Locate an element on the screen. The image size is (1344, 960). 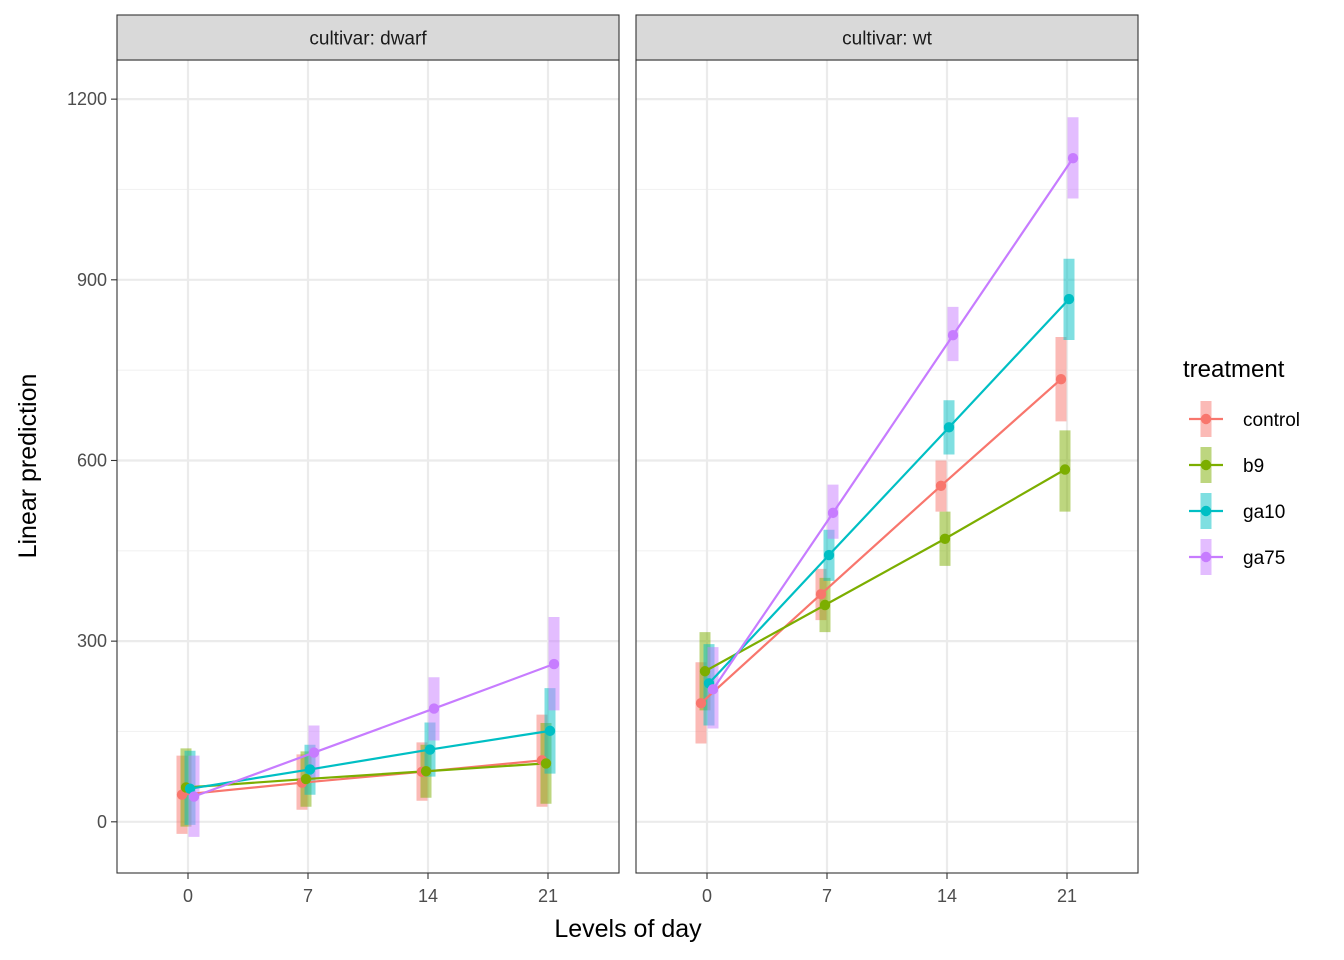
facet-strip-label: cultivar: dwarf is located at coordinates (368, 39).